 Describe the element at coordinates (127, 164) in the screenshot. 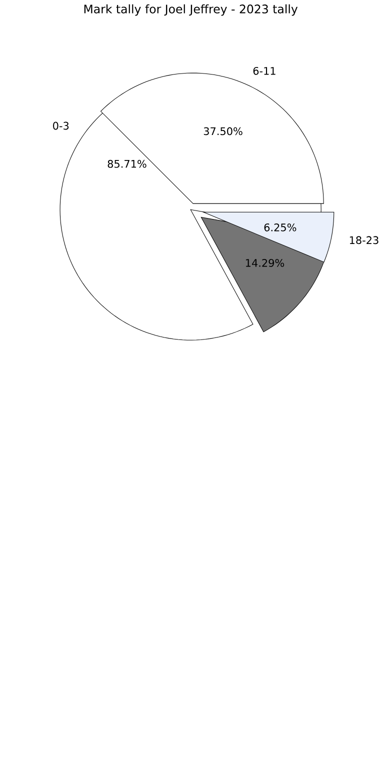

I see `data-label: 85.71%` at that location.